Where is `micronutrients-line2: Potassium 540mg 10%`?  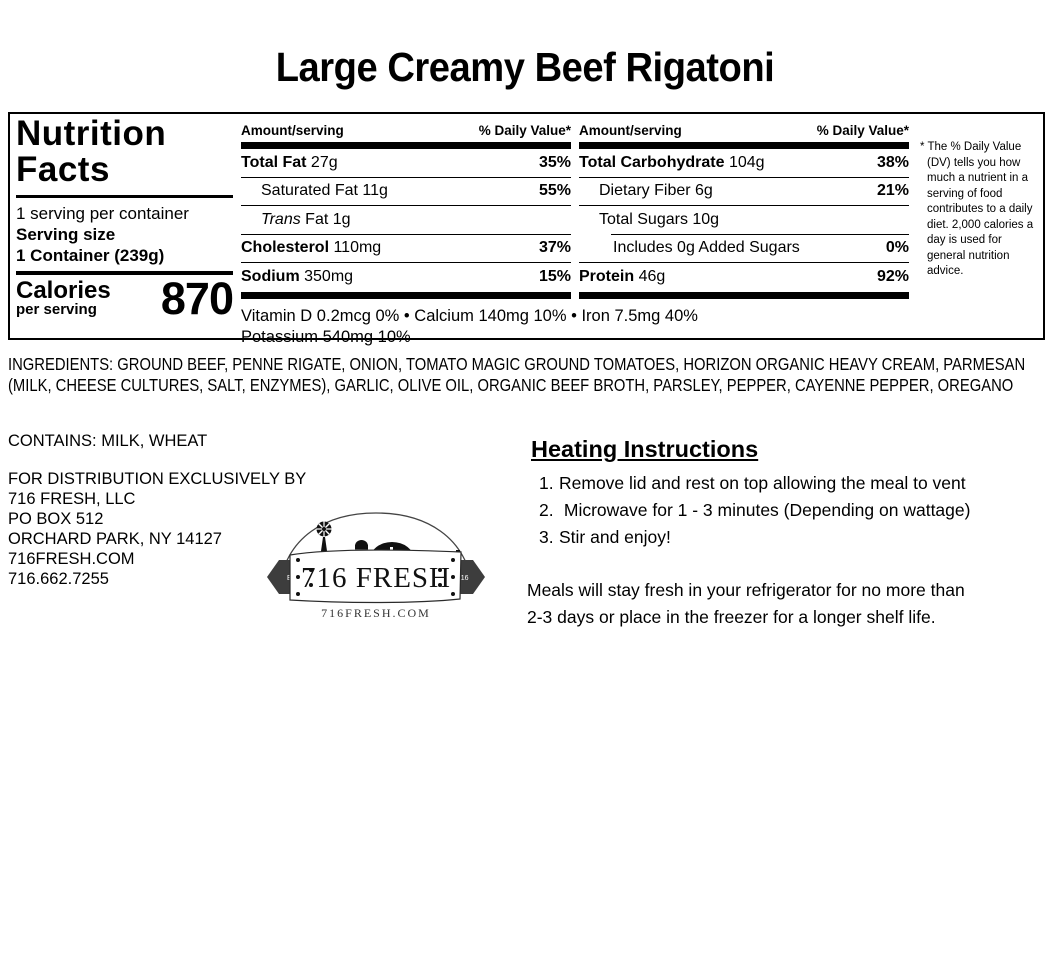 micronutrients-line2: Potassium 540mg 10% is located at coordinates (326, 336).